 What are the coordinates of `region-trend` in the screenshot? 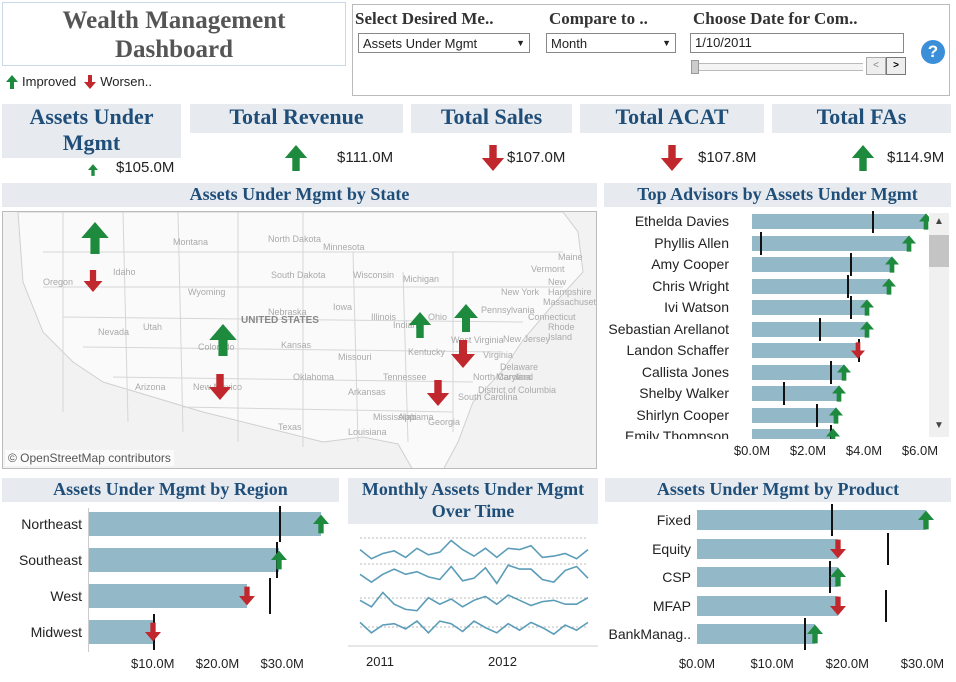 It's located at (321, 526).